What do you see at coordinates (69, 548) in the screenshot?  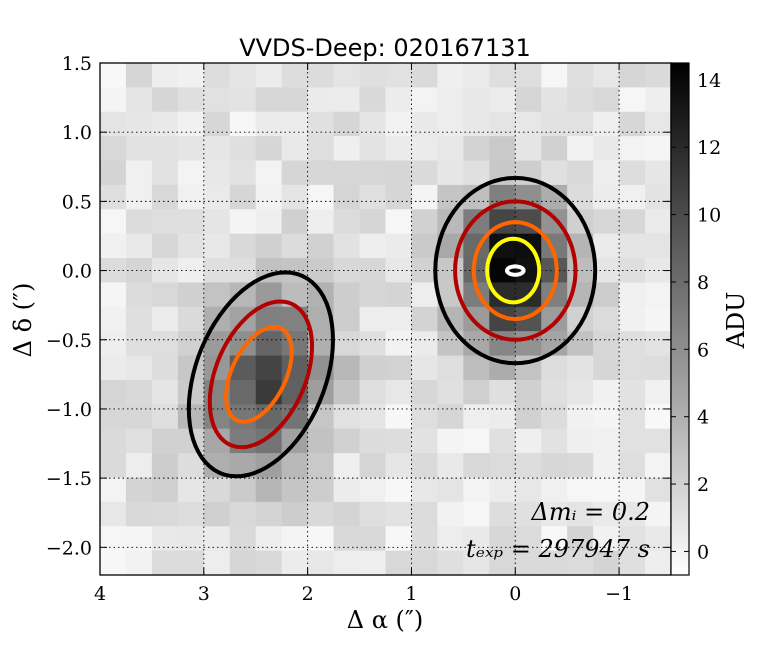 I see `y-tick-label: −2.0` at bounding box center [69, 548].